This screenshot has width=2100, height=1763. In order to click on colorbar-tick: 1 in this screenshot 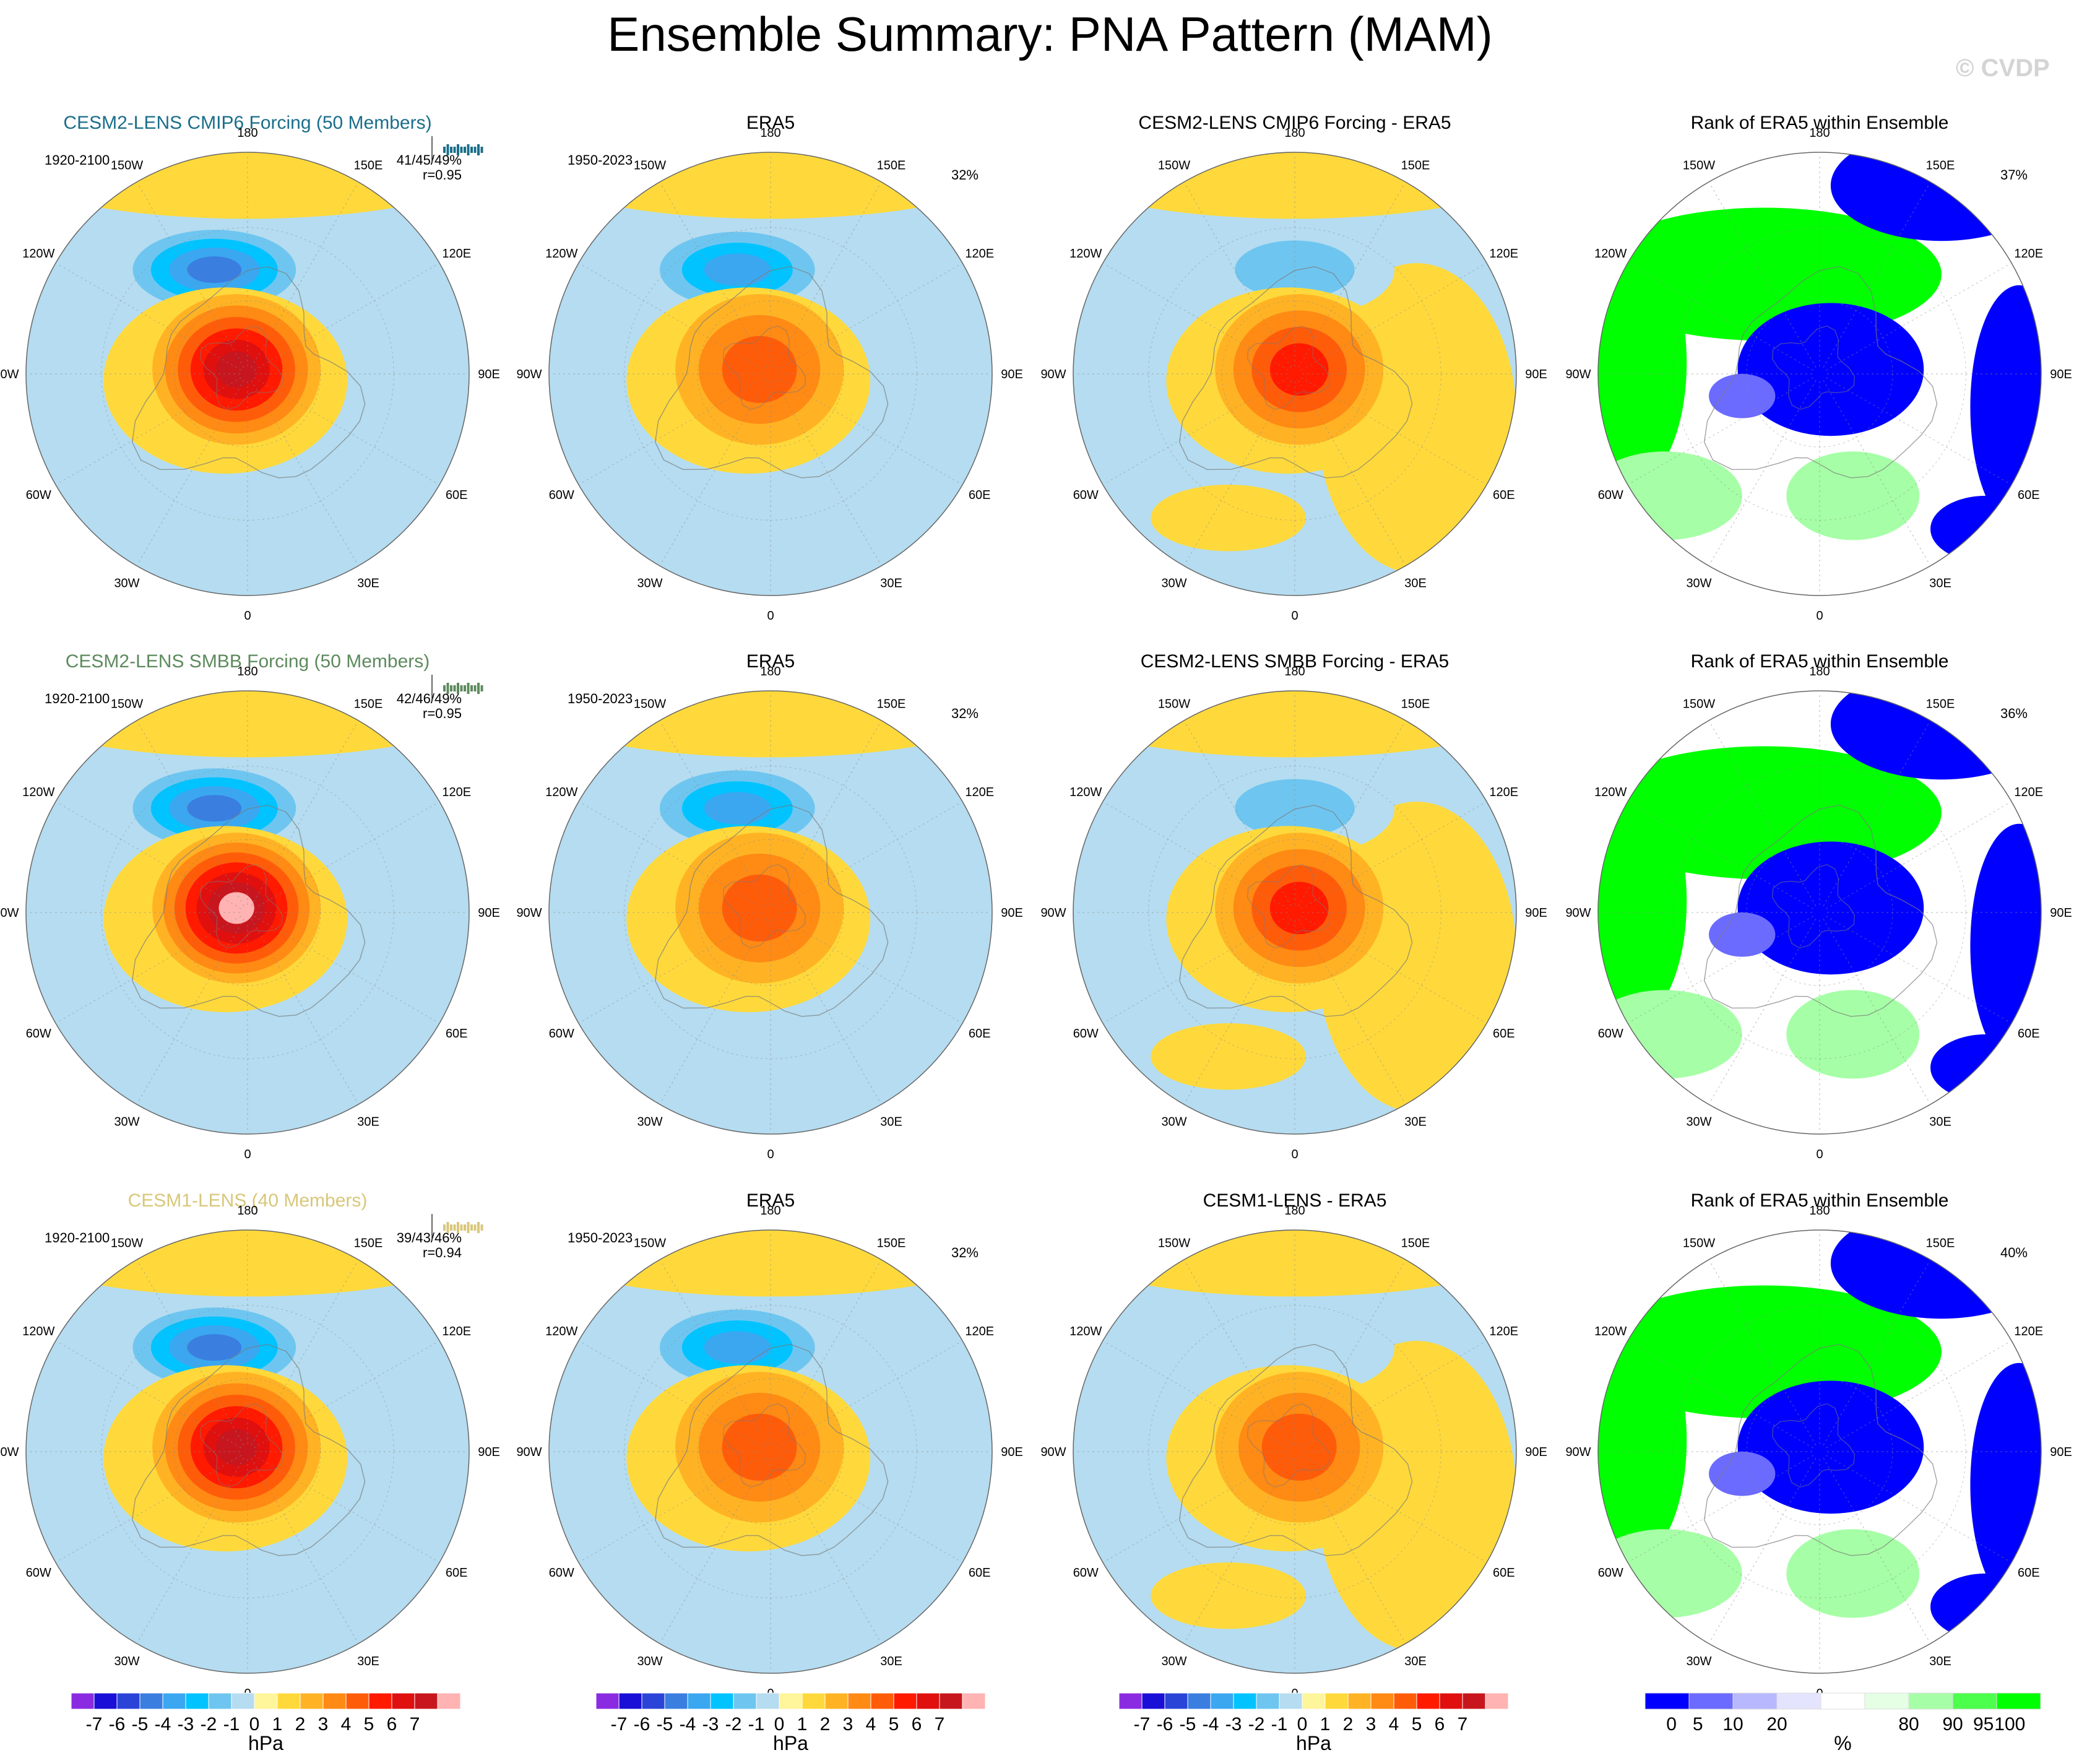, I will do `click(277, 1724)`.